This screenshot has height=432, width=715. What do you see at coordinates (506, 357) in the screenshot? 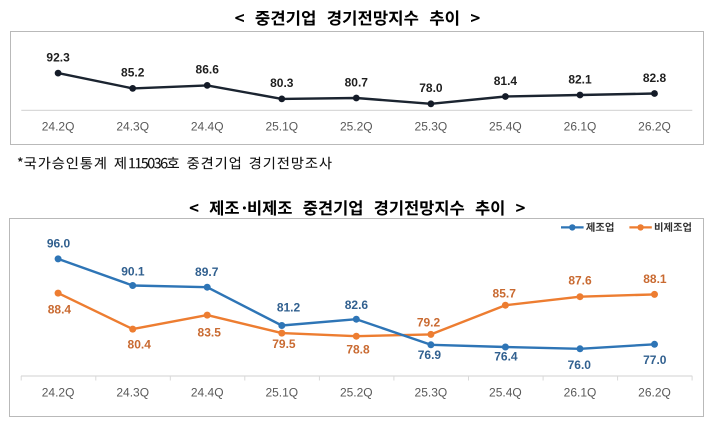
I see `svg-text: 76.4` at bounding box center [506, 357].